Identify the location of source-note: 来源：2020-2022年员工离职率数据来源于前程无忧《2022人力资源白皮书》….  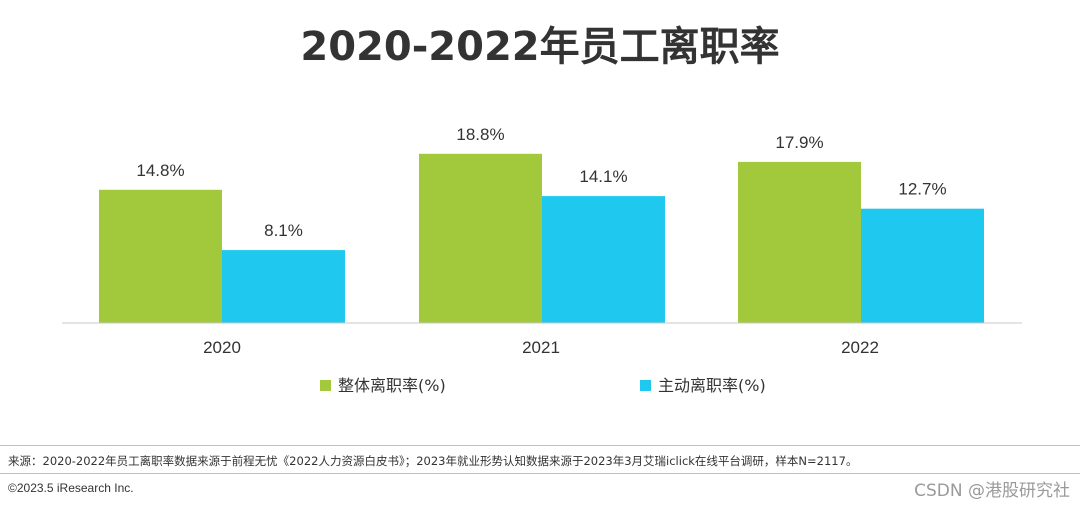
(433, 461).